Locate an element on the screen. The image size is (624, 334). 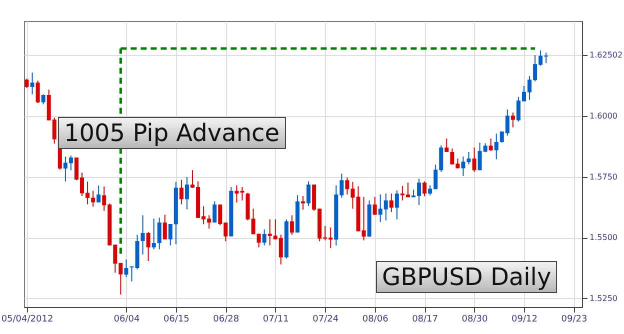
x-tick-label: 09/23 is located at coordinates (574, 319).